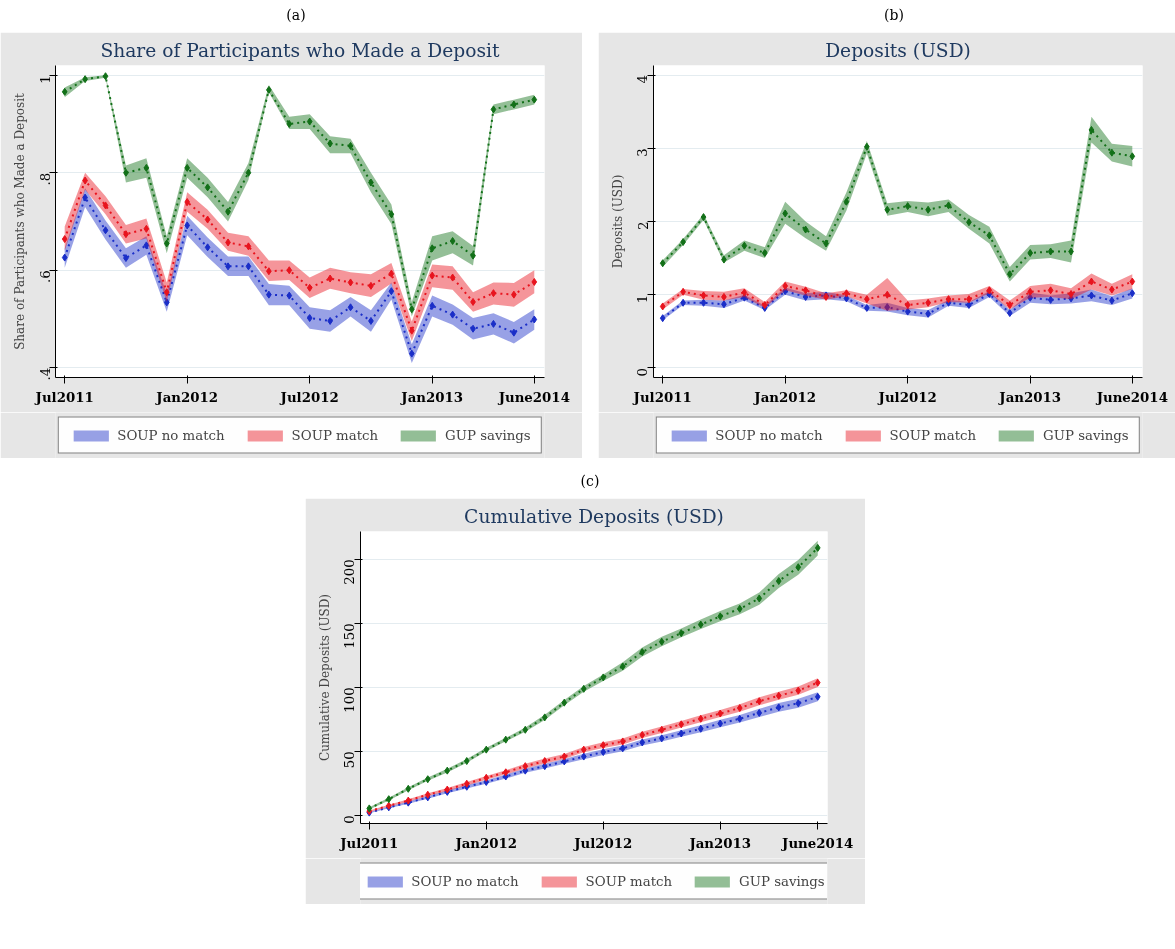 Image resolution: width=1175 pixels, height=949 pixels. What do you see at coordinates (643, 225) in the screenshot?
I see `y-tick-label: 2` at bounding box center [643, 225].